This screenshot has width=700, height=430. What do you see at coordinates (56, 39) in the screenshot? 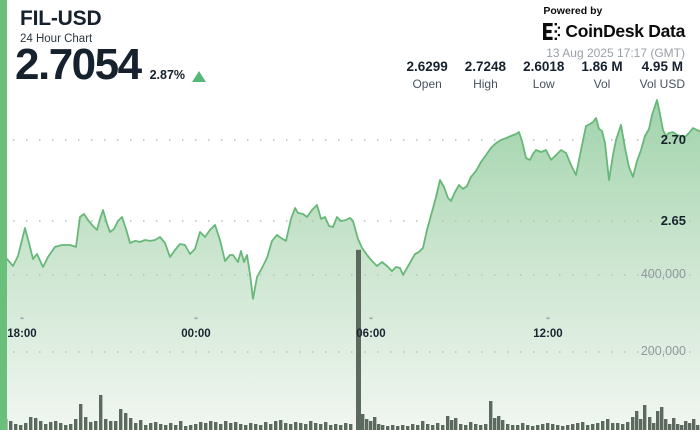
I see `chart-subtitle: 24 Hour Chart` at bounding box center [56, 39].